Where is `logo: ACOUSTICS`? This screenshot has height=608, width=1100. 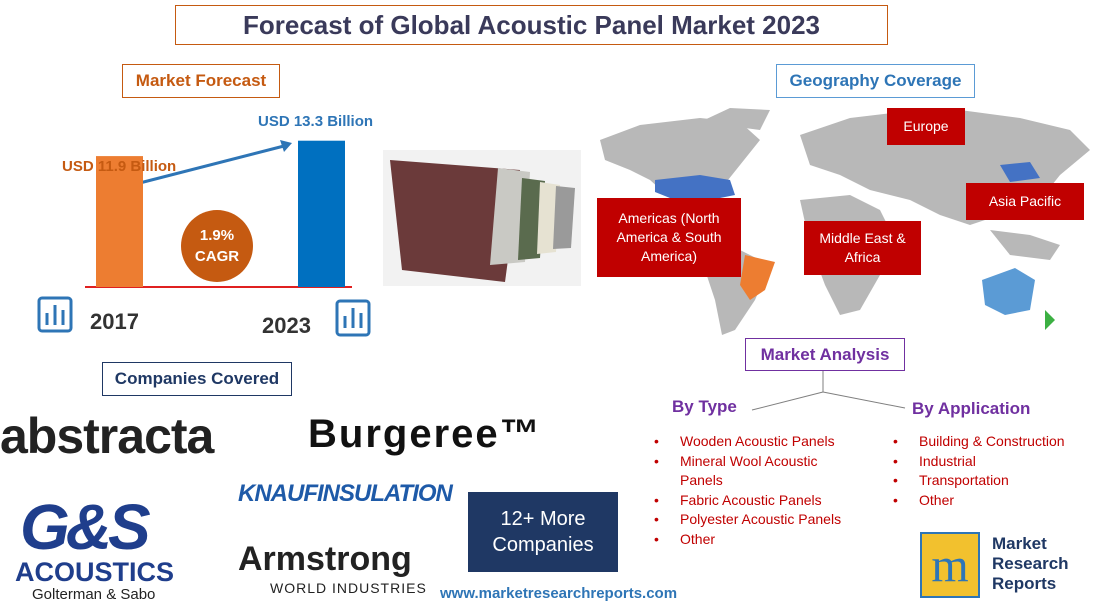
logo: ACOUSTICS is located at coordinates (95, 572).